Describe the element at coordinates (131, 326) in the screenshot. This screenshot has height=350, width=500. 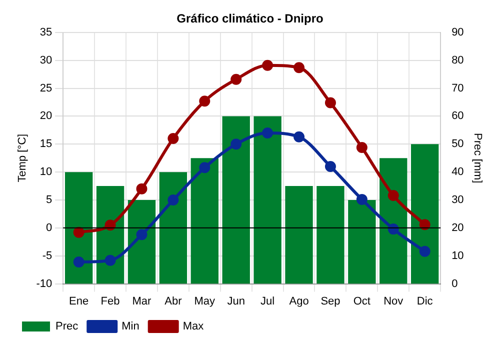
I see `legend-label: Min` at that location.